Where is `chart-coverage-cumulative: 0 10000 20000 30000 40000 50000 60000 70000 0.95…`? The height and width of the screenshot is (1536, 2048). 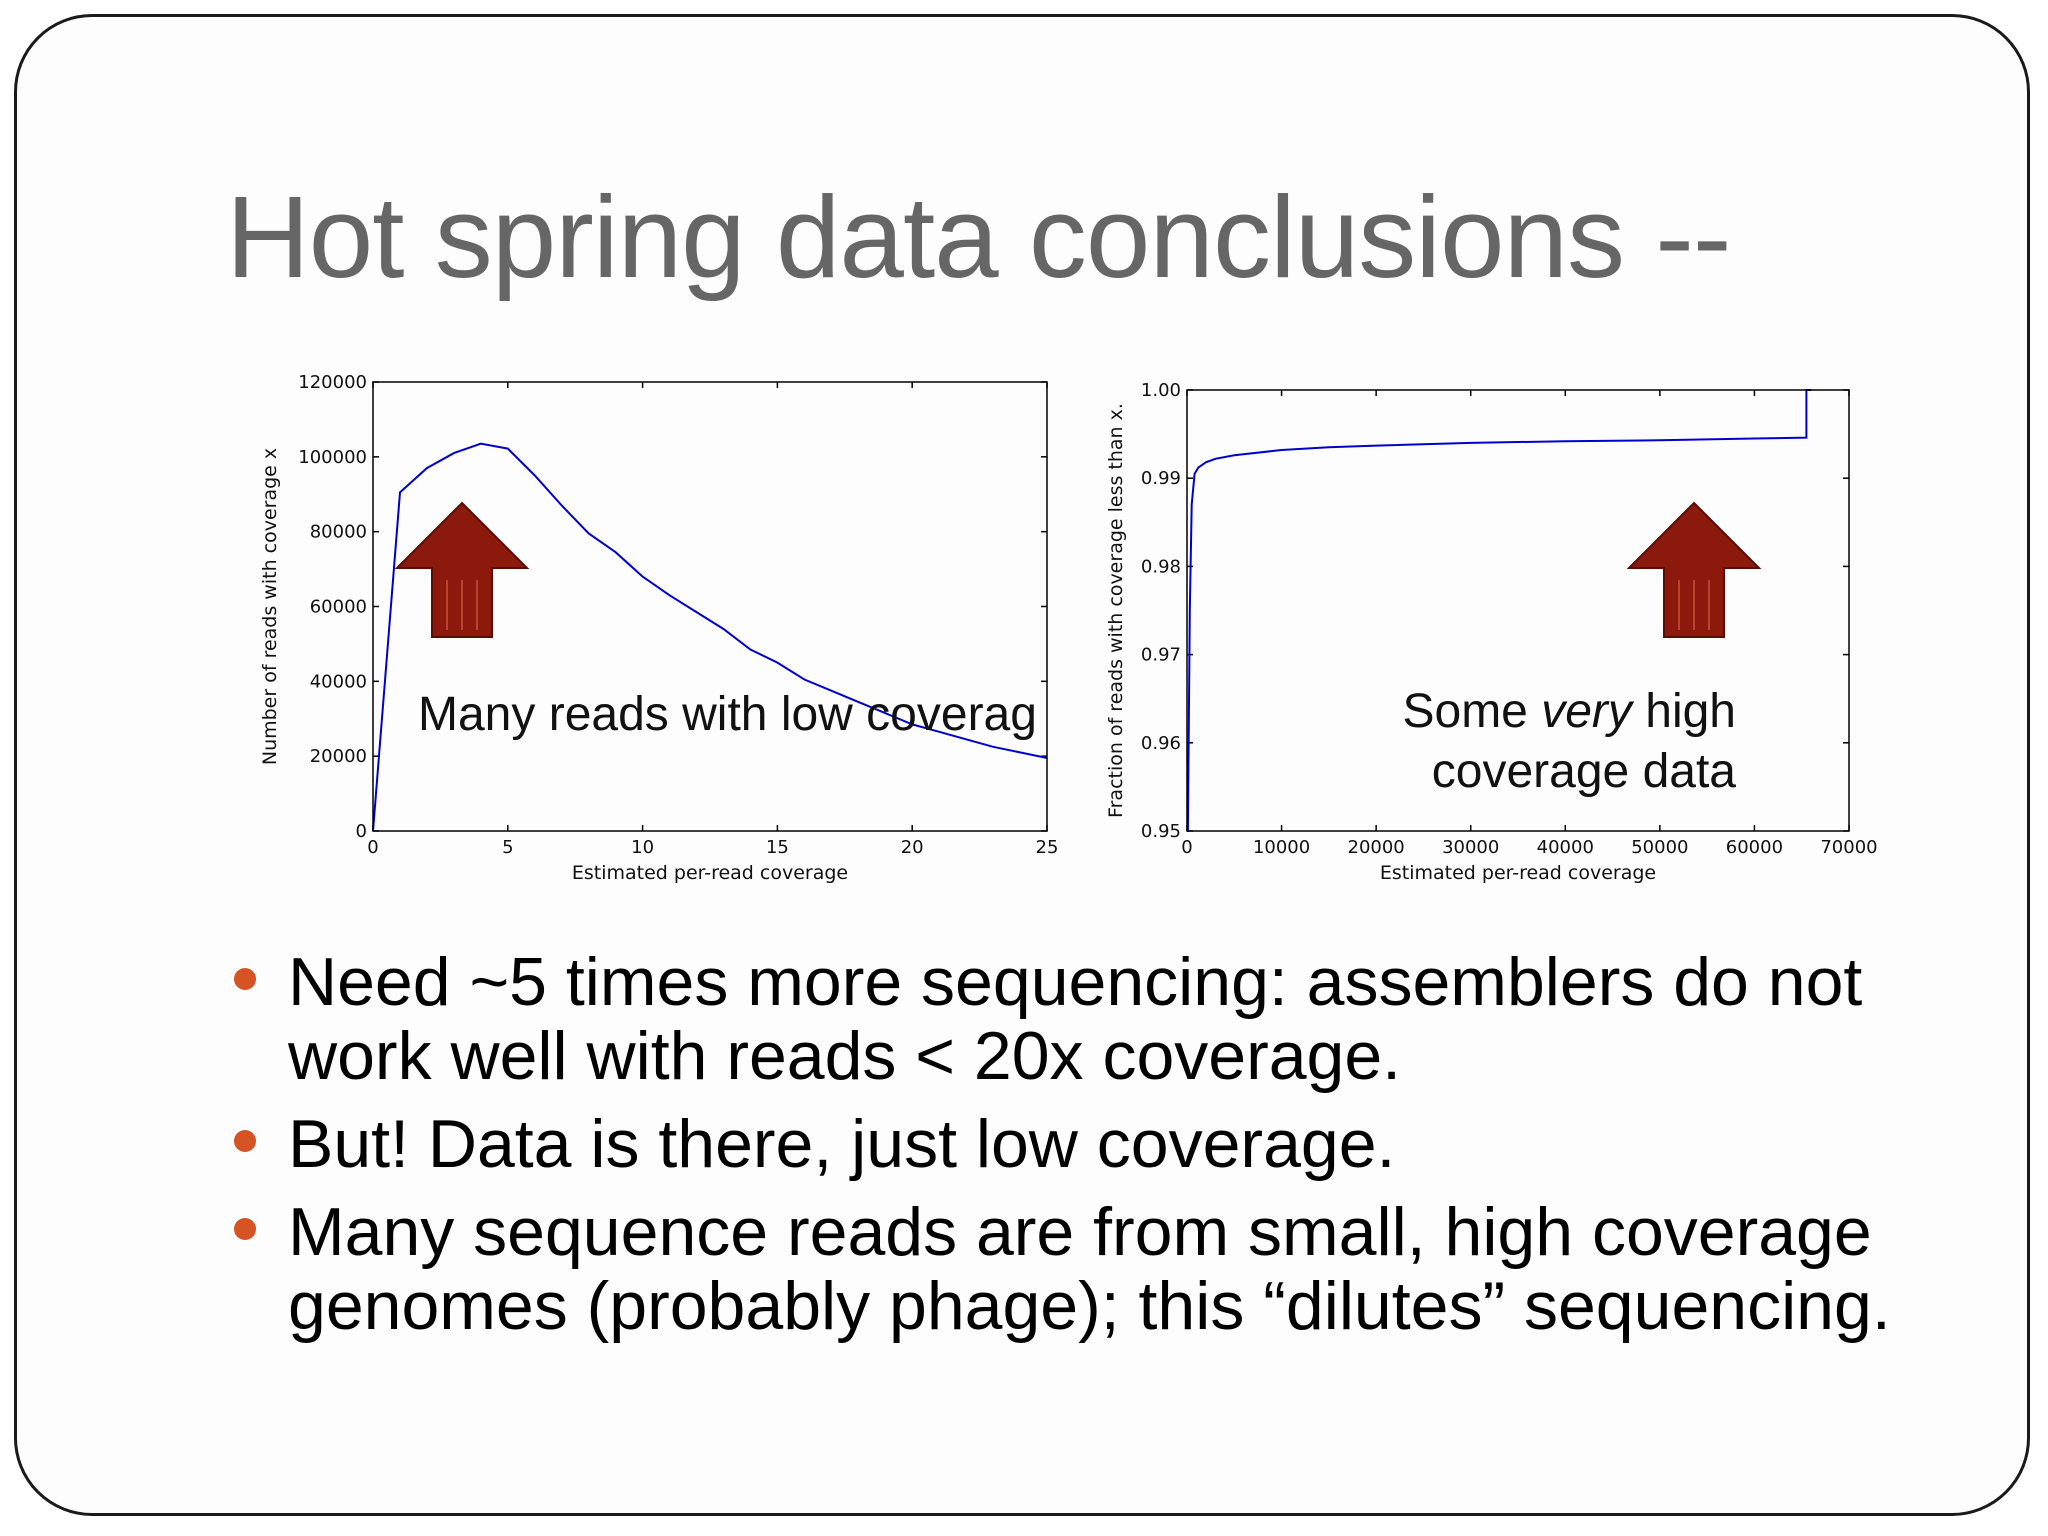
chart-coverage-cumulative: 0 10000 20000 30000 40000 50000 60000 70000 0.95… is located at coordinates (1491, 632).